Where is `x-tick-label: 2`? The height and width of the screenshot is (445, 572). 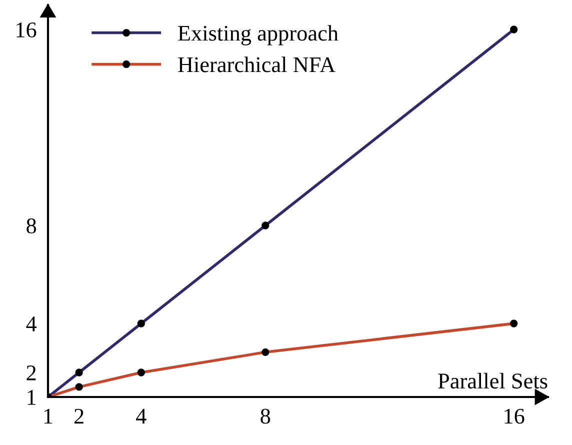
x-tick-label: 2 is located at coordinates (79, 416).